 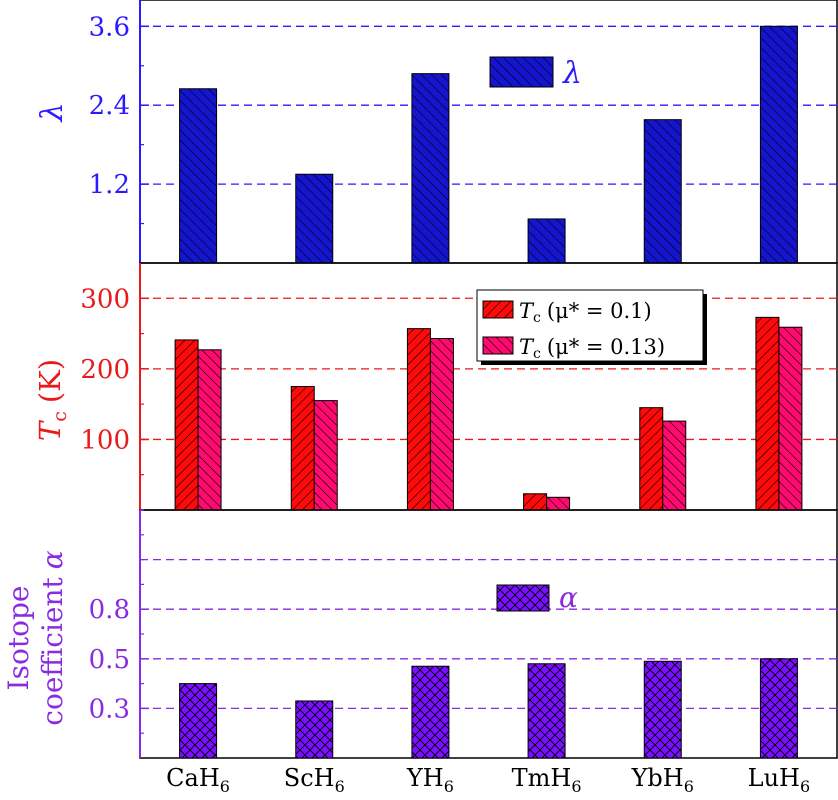 What do you see at coordinates (52, 559) in the screenshot?
I see `alpha-axis-label-symbol: α` at bounding box center [52, 559].